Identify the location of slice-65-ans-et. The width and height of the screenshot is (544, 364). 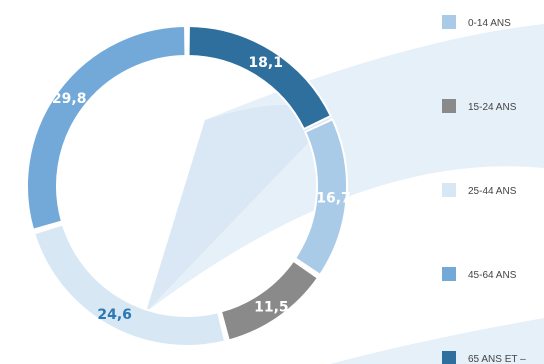
(260, 77).